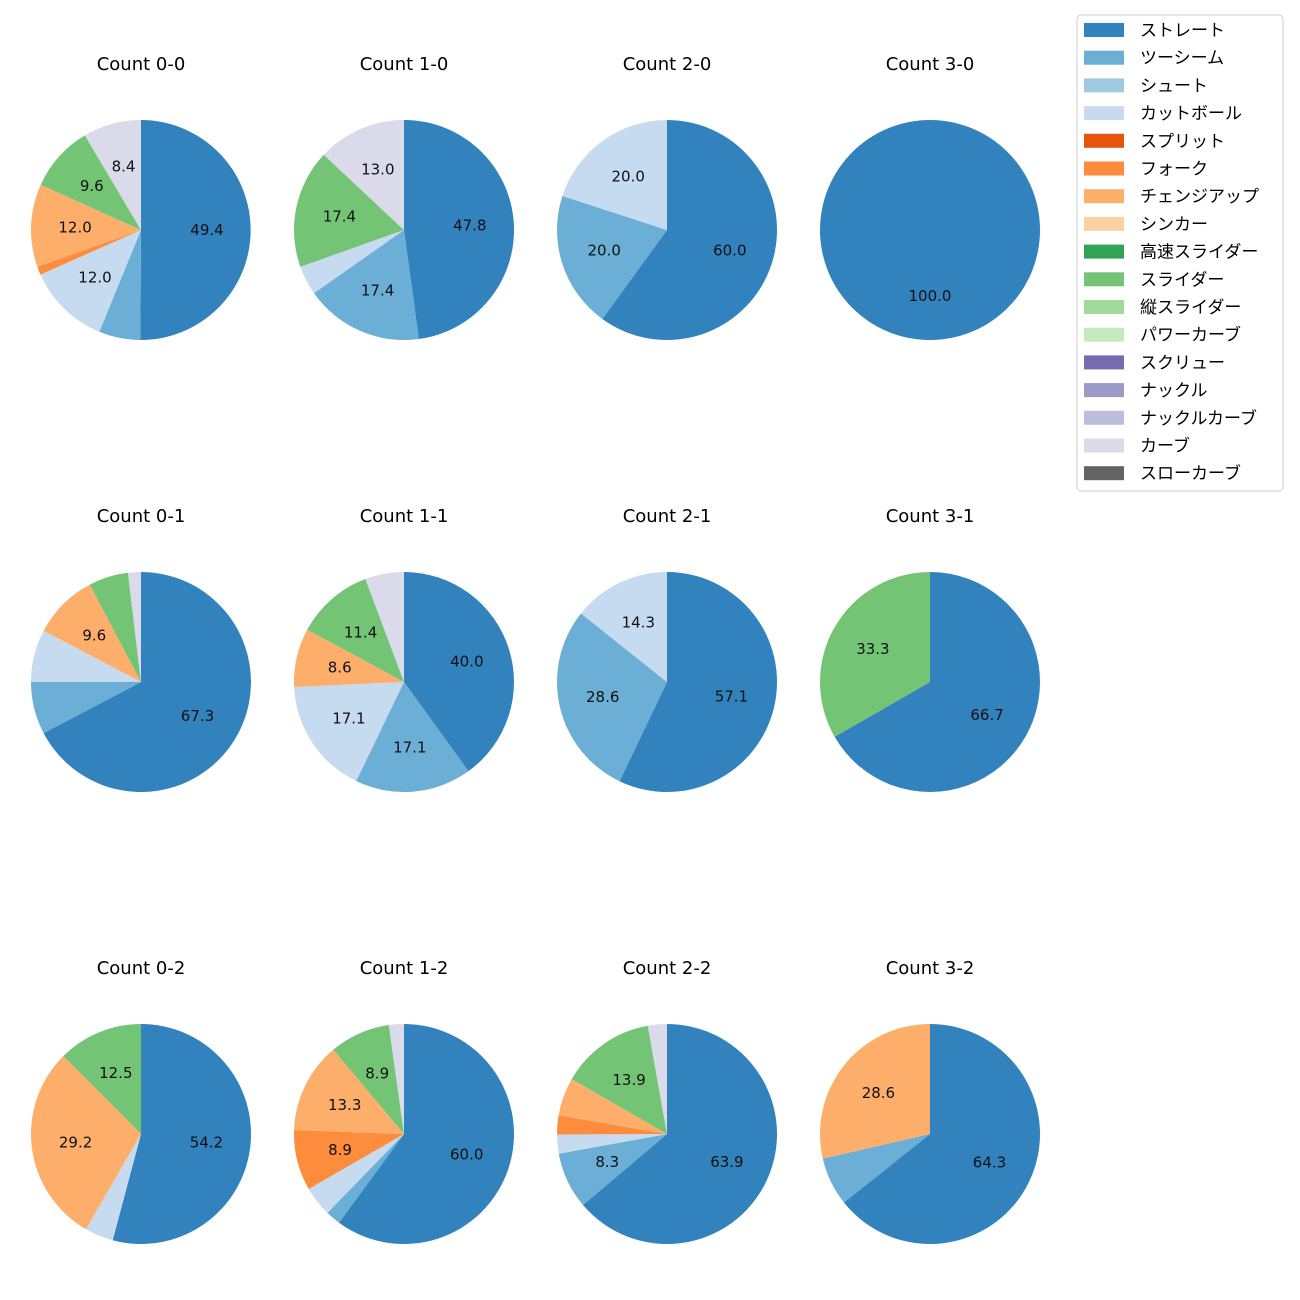  Describe the element at coordinates (1190, 335) in the screenshot. I see `legend-label: パワーカーブ` at that location.